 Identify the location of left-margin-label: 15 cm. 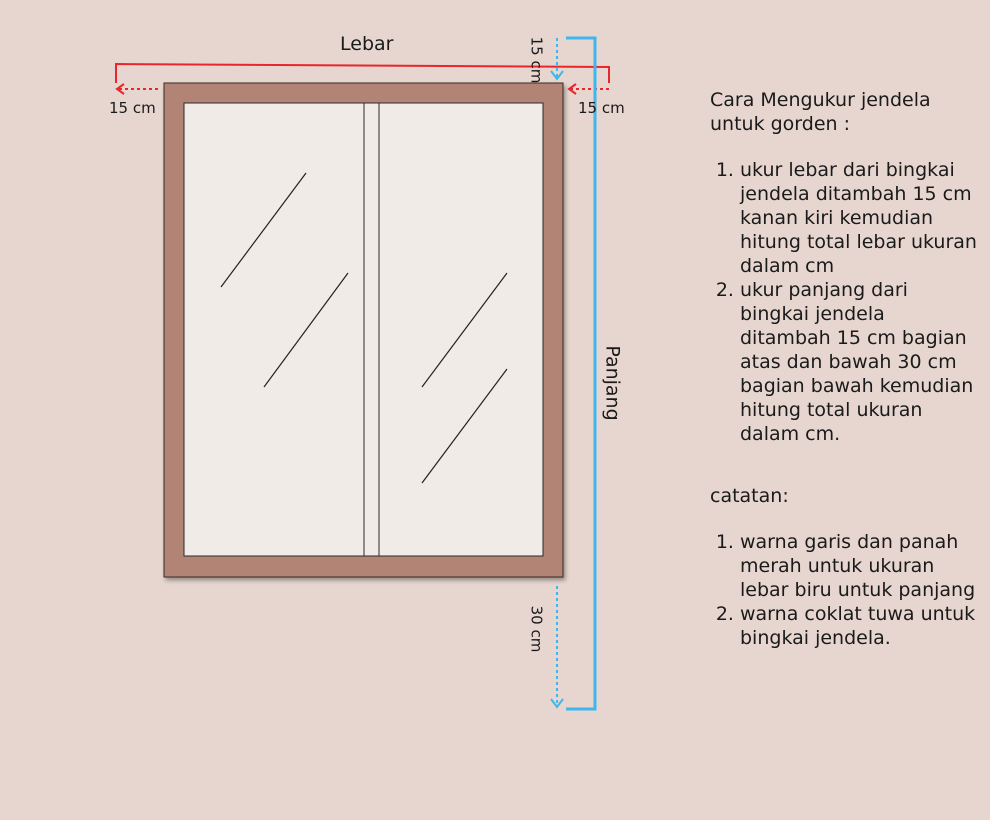
(132, 108).